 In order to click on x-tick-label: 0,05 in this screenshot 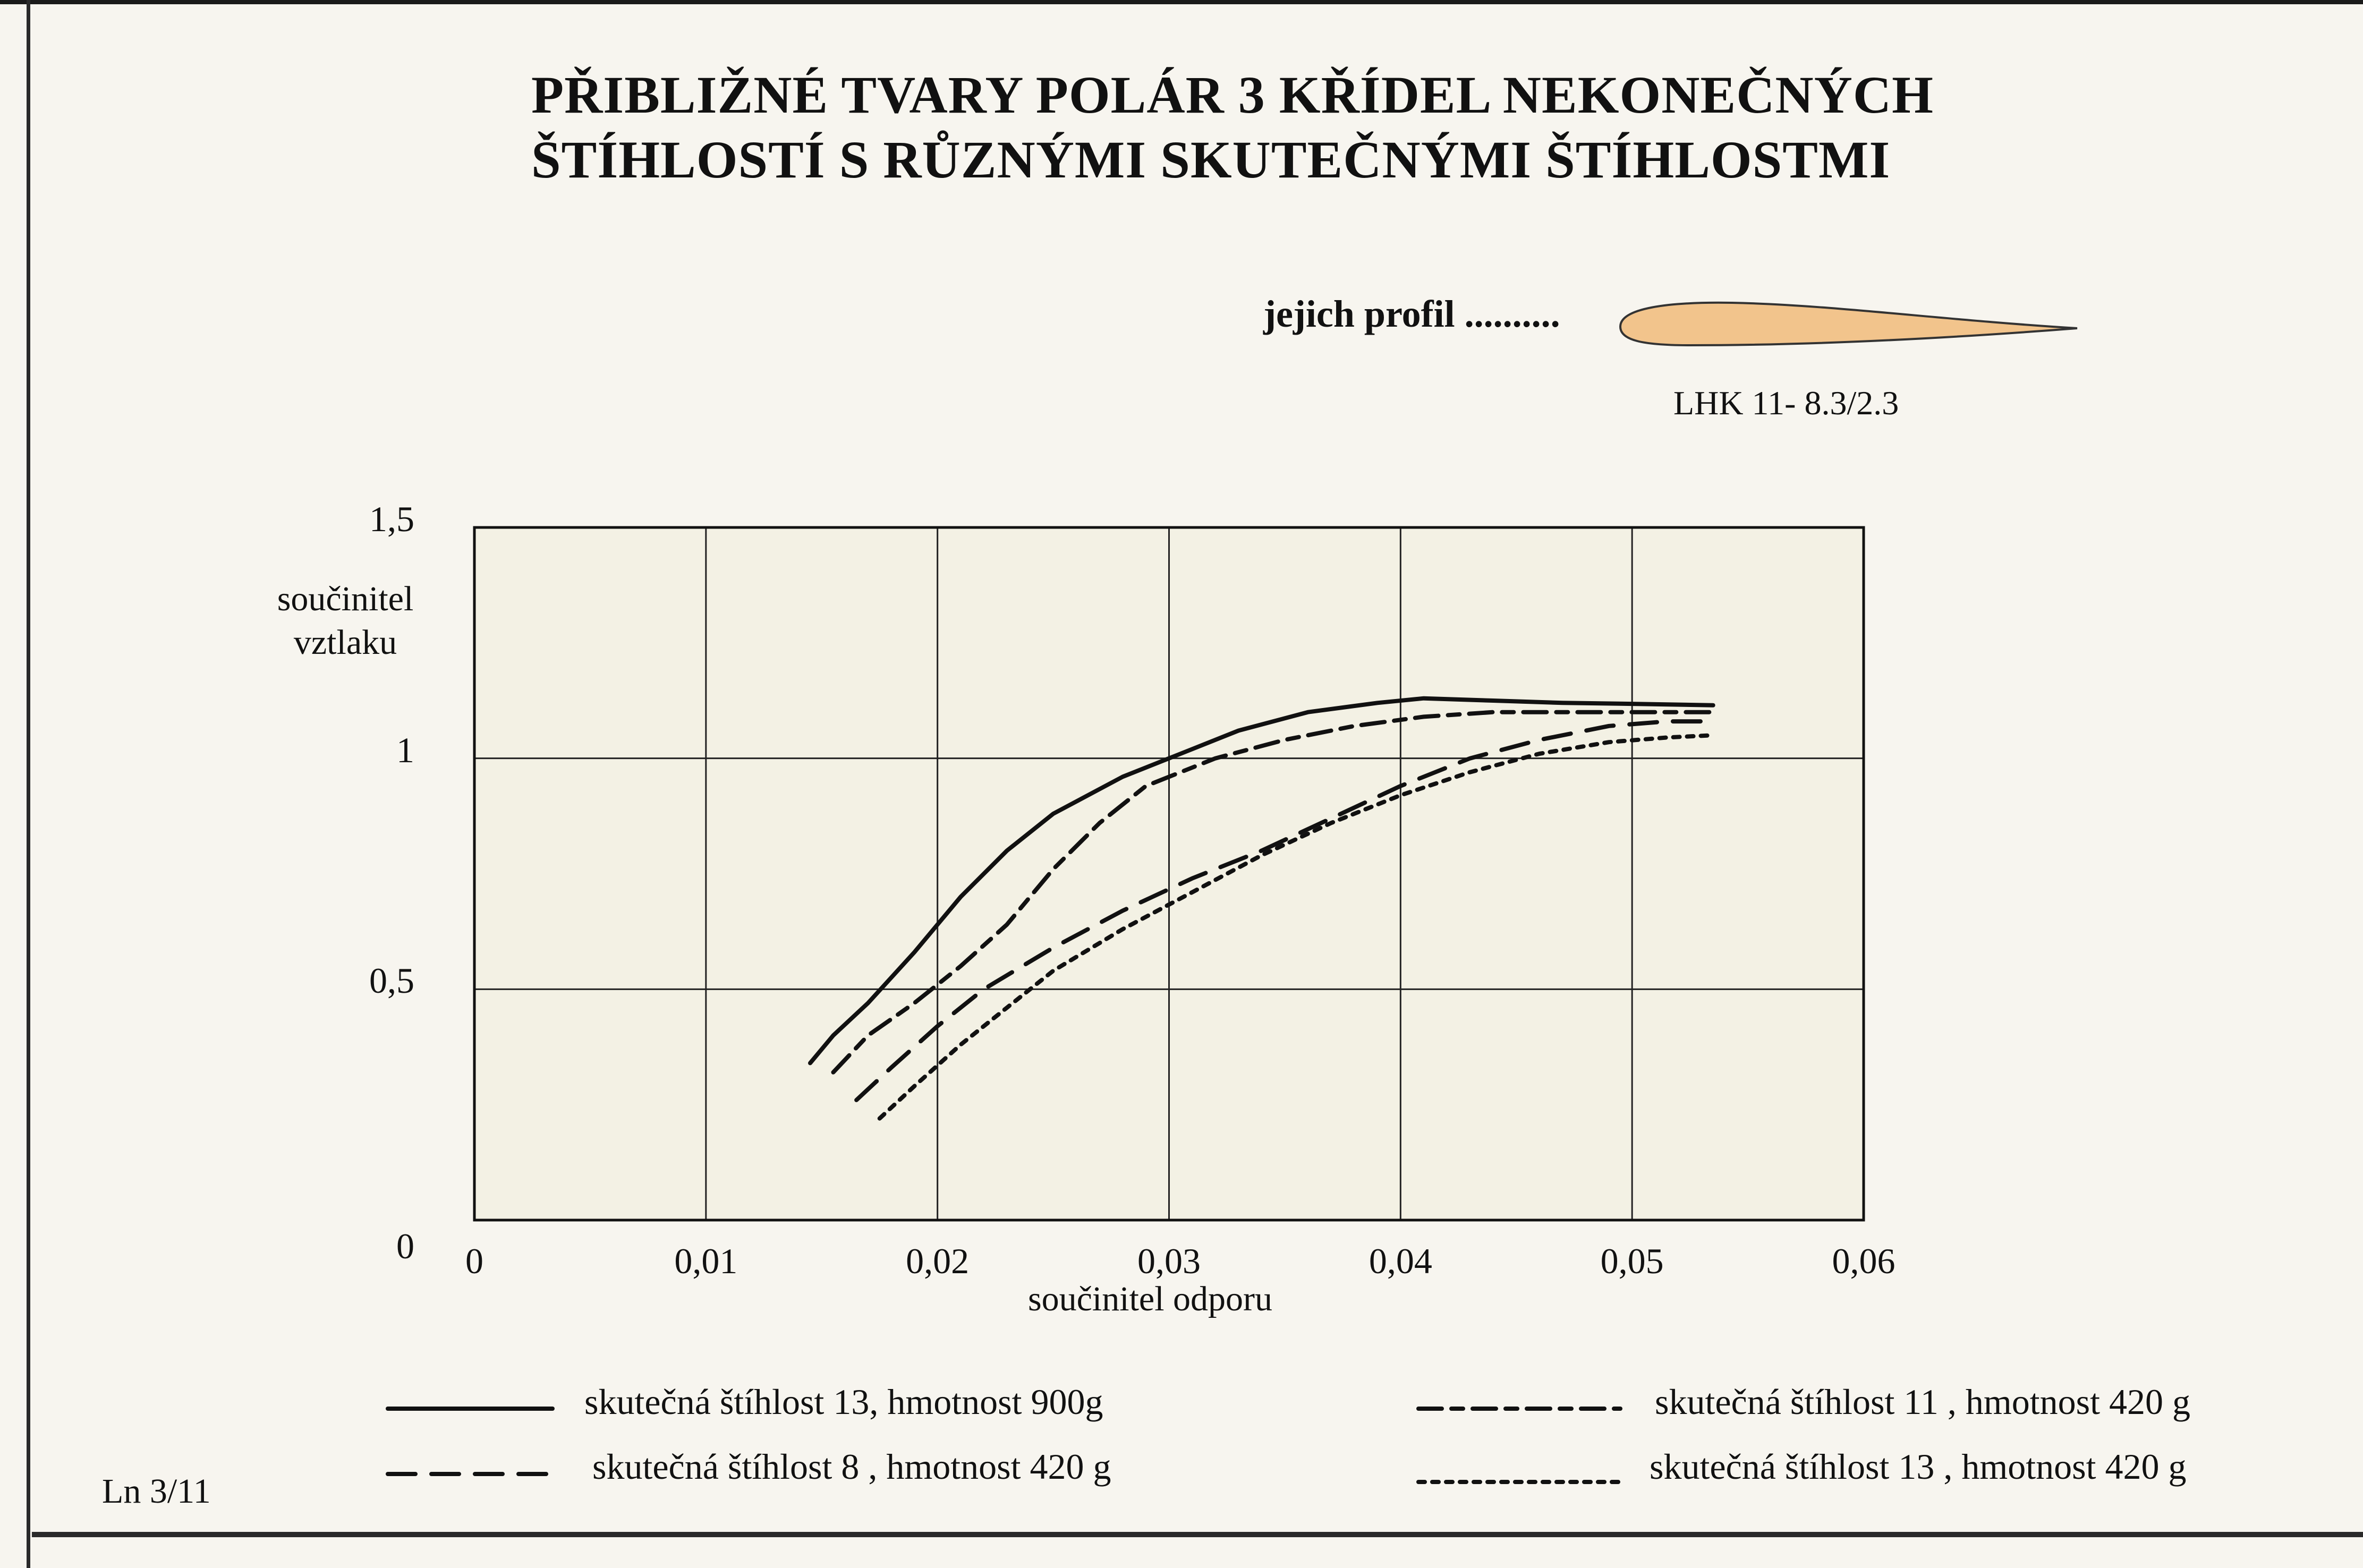, I will do `click(1632, 1261)`.